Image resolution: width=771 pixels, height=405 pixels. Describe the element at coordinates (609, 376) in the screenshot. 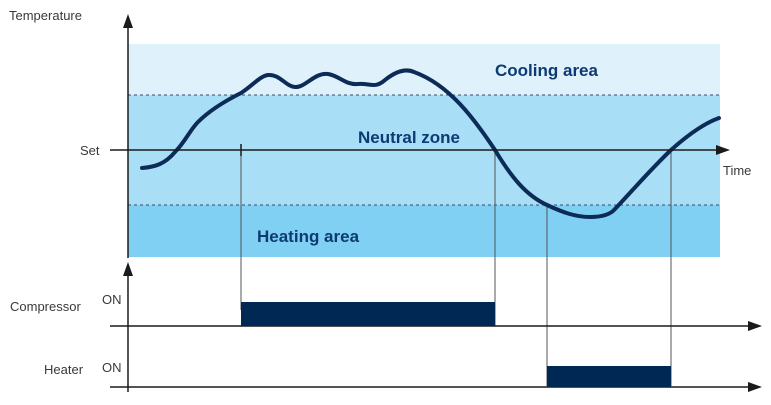

I see `heater-on-bar` at that location.